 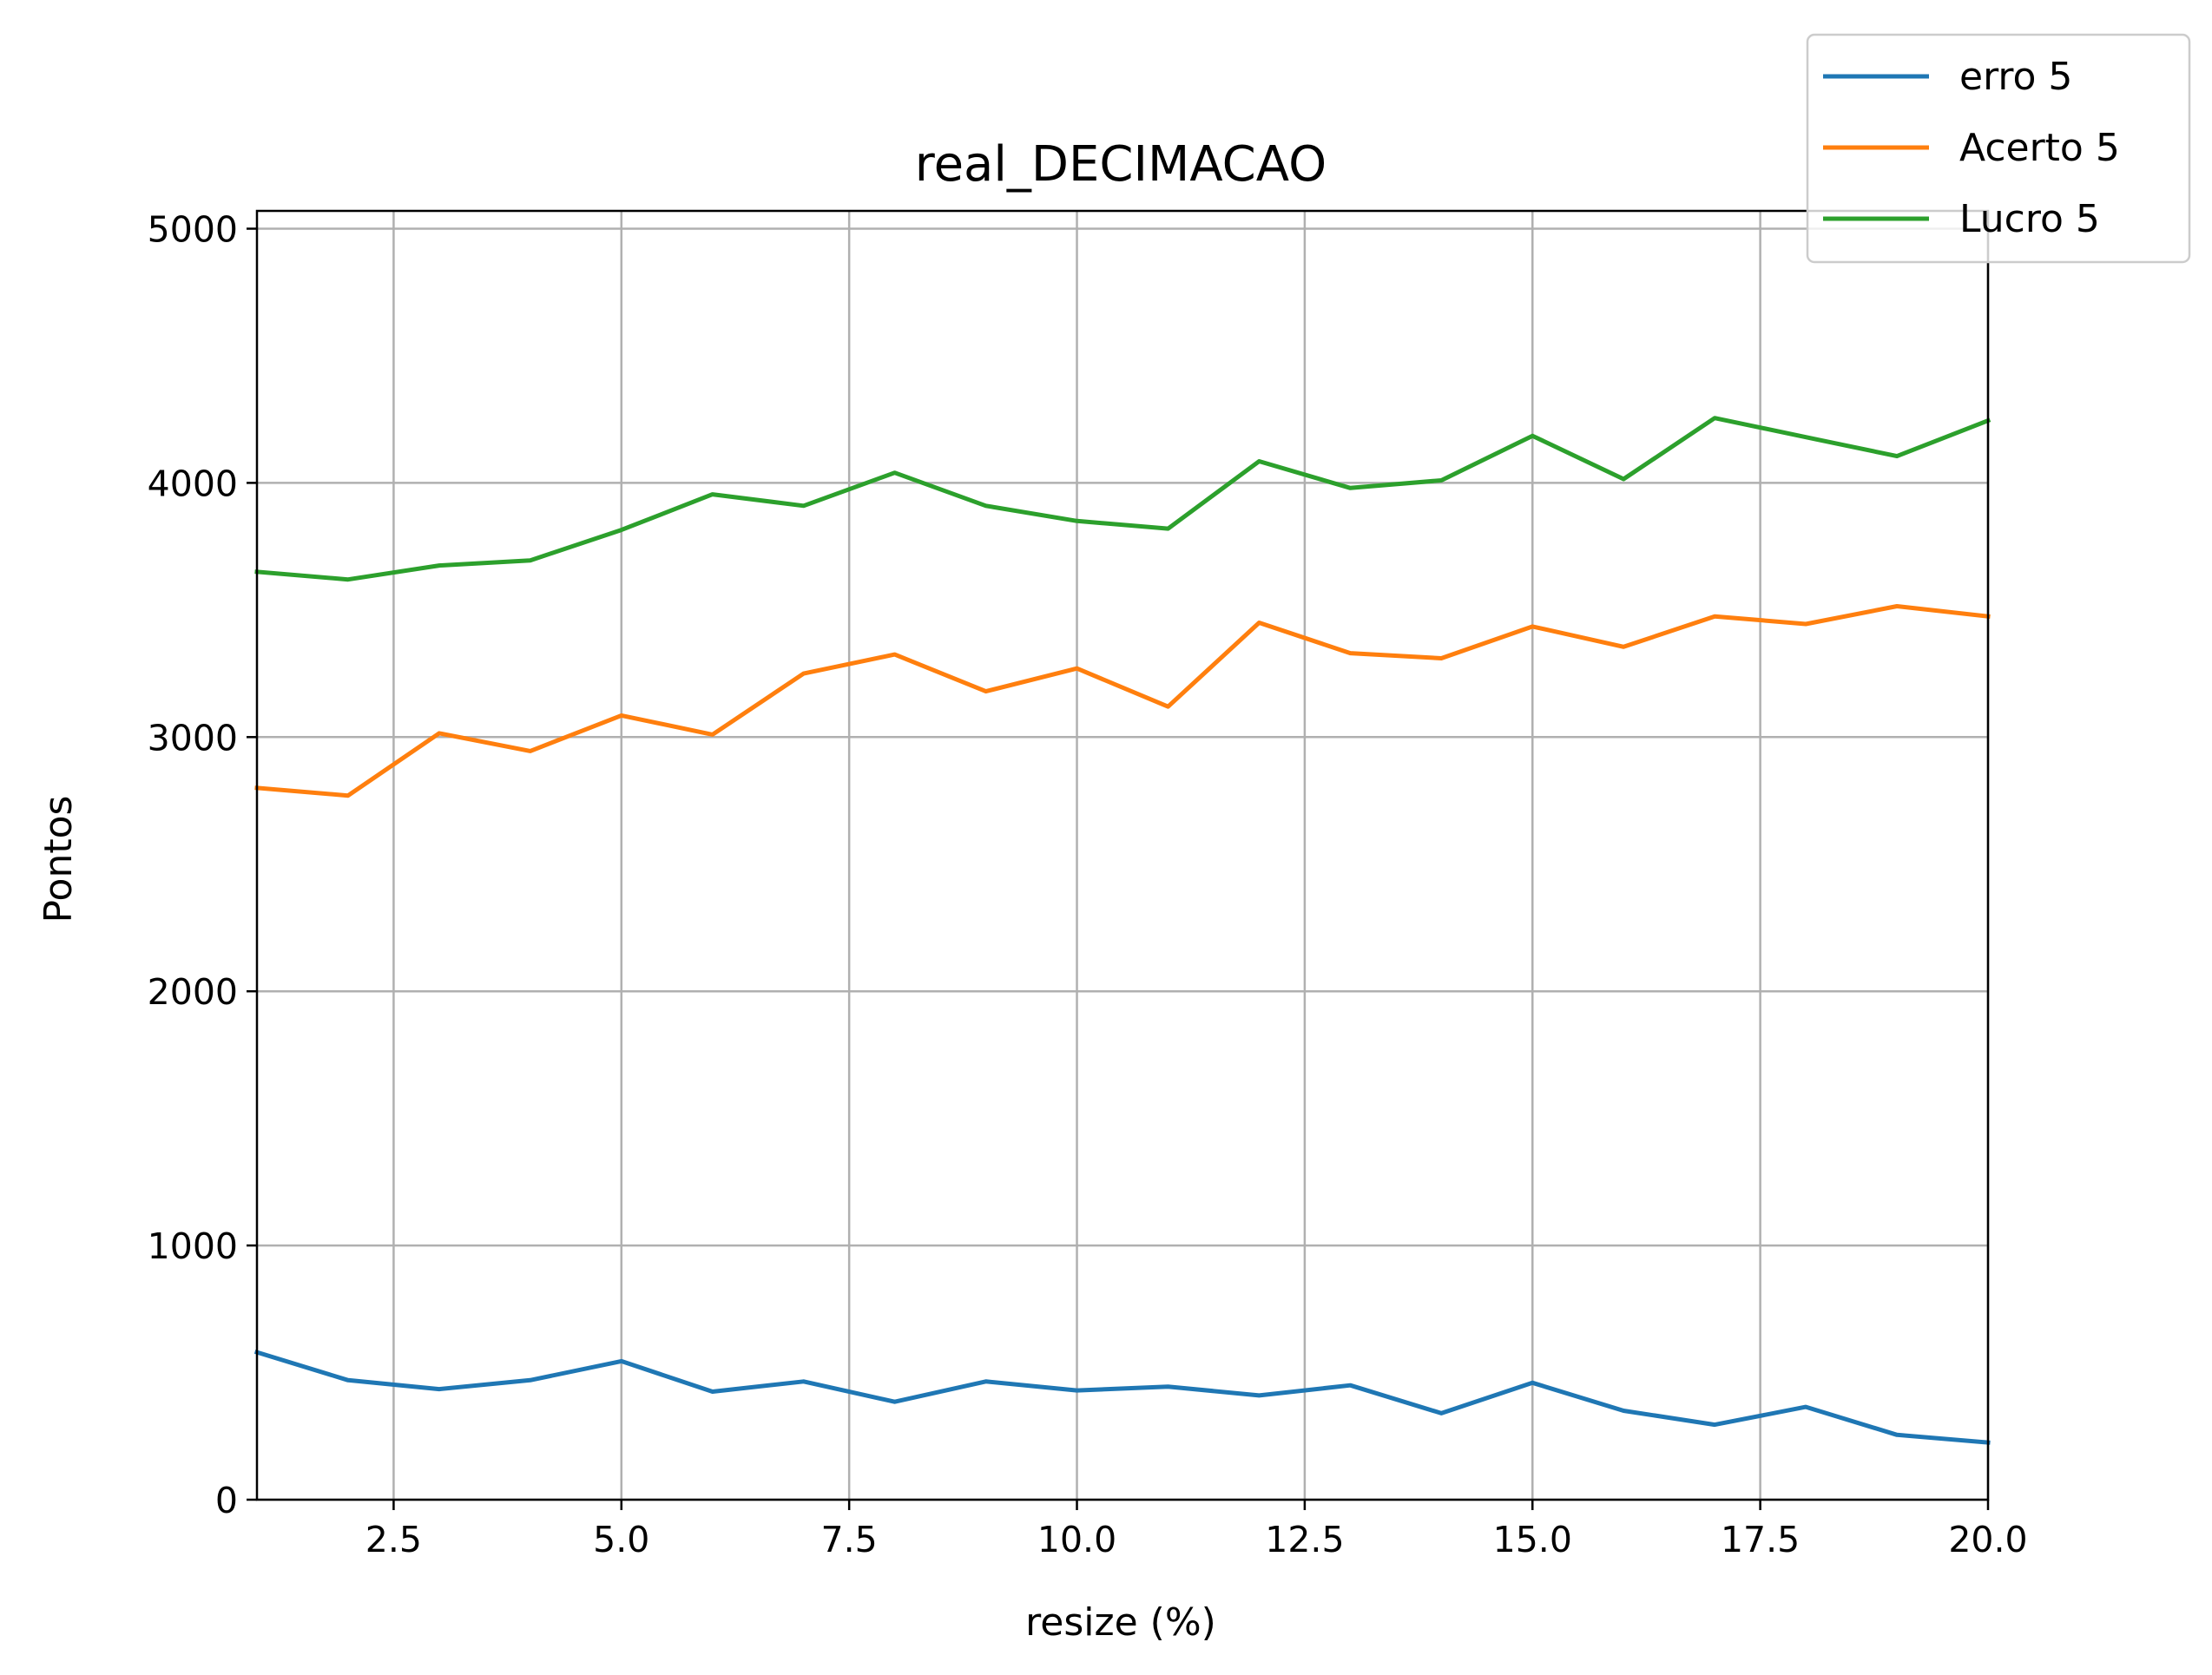 I want to click on y-tick-label: 3000, so click(x=193, y=738).